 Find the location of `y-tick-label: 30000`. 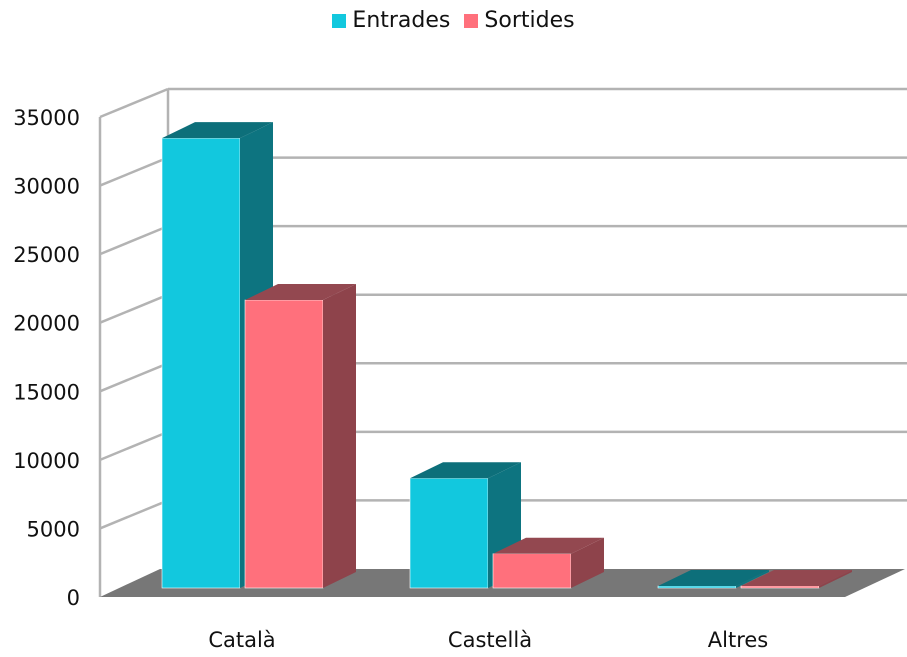

y-tick-label: 30000 is located at coordinates (46, 187).